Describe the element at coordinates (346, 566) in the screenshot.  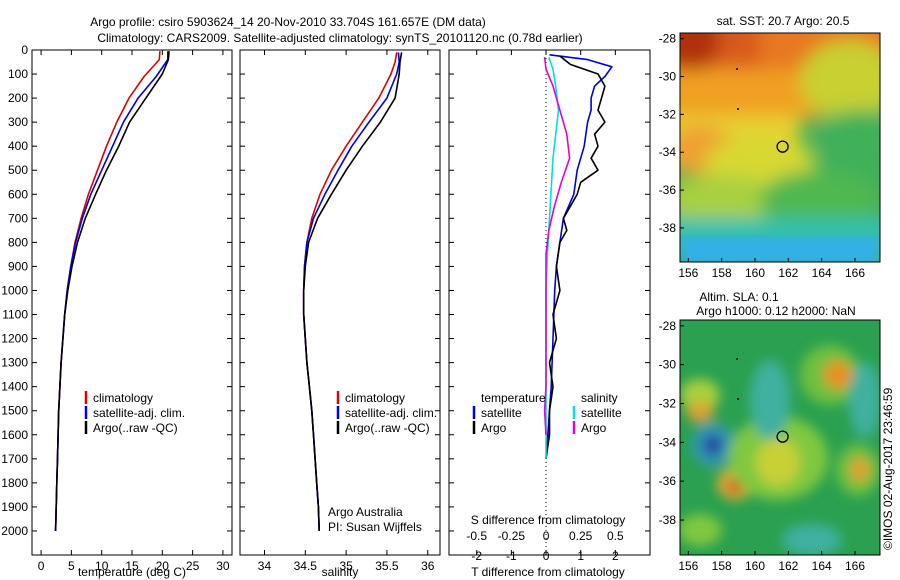
I see `x-tick-label: 35` at that location.